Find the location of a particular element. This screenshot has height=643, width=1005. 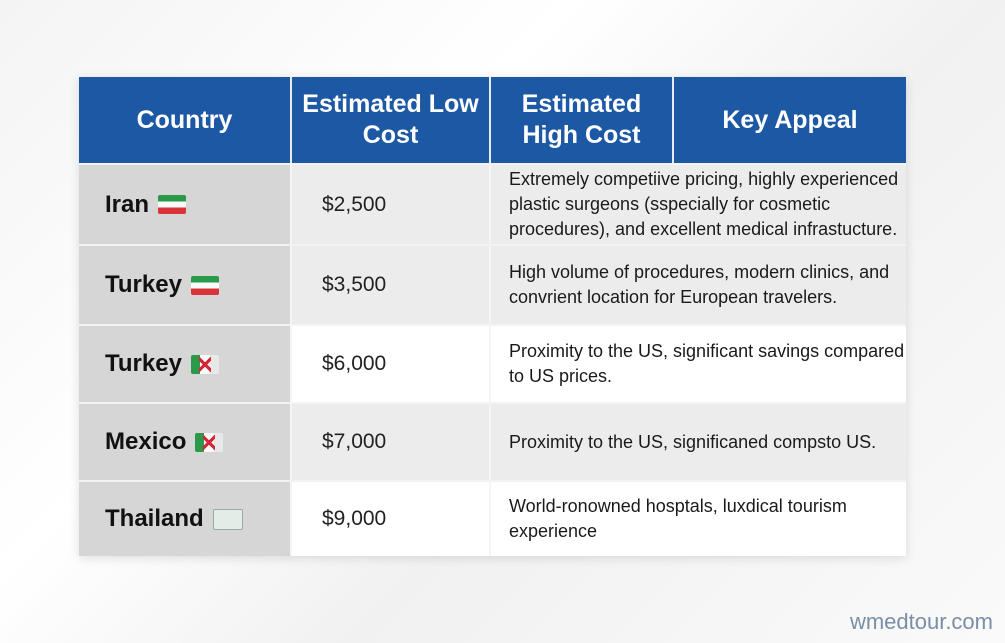

low-cost-cell: $9,000 is located at coordinates (391, 519).